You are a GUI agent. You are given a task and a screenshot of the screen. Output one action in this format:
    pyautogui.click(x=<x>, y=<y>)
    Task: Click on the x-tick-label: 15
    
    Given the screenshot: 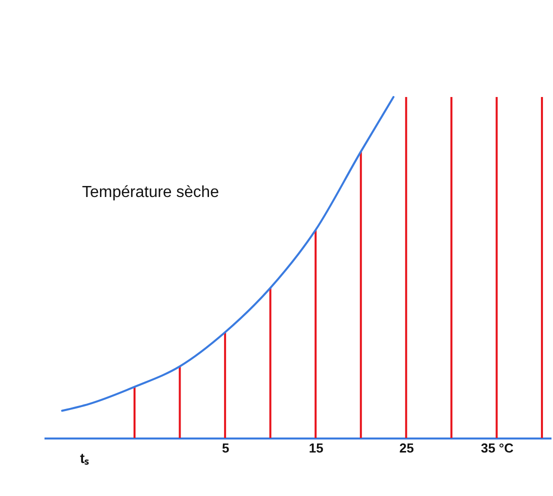 What is the action you would take?
    pyautogui.click(x=316, y=448)
    